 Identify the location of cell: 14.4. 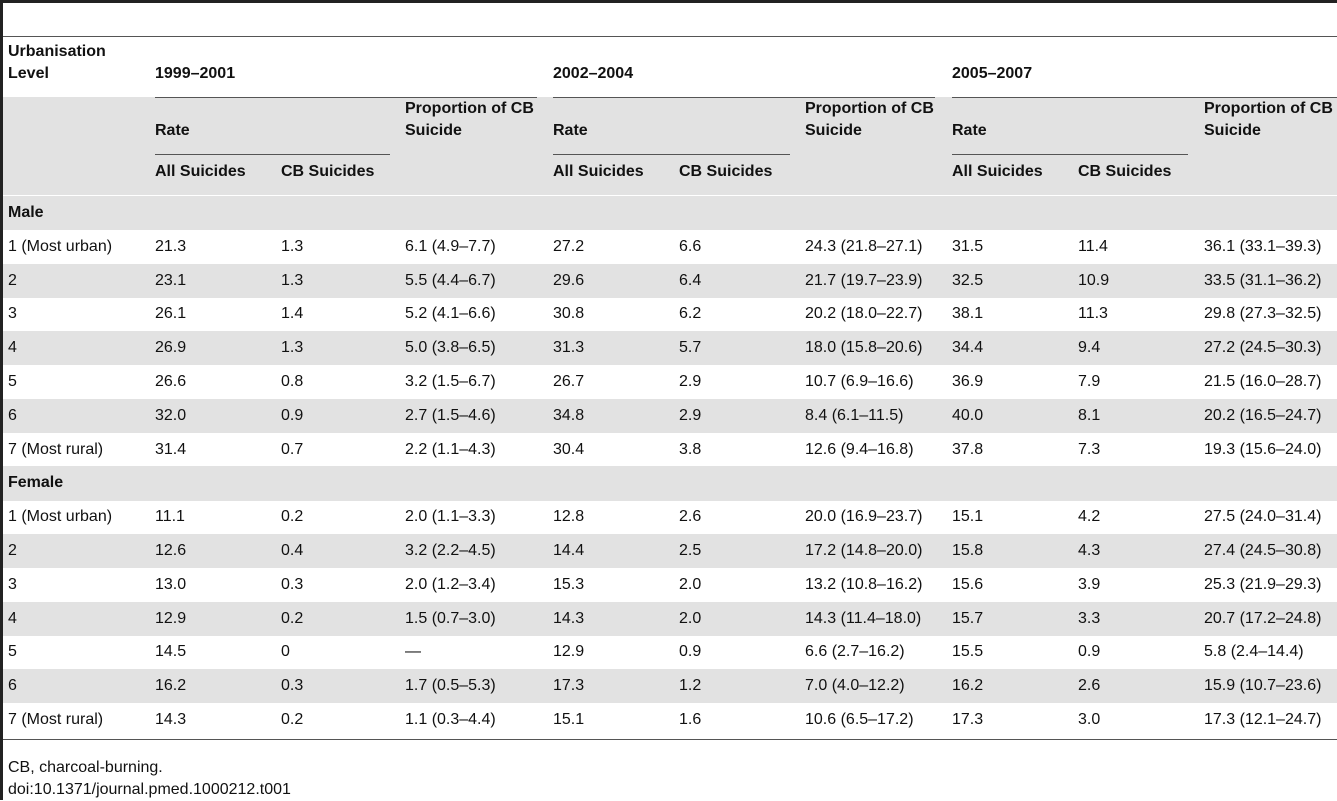
(569, 550).